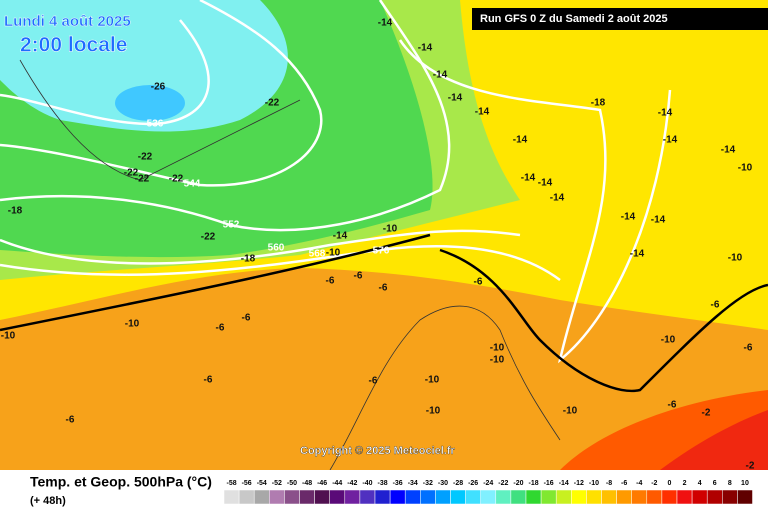 The width and height of the screenshot is (768, 517). Describe the element at coordinates (121, 482) in the screenshot. I see `footer-title: Temp. et Geop. 500hPa (°C)` at that location.